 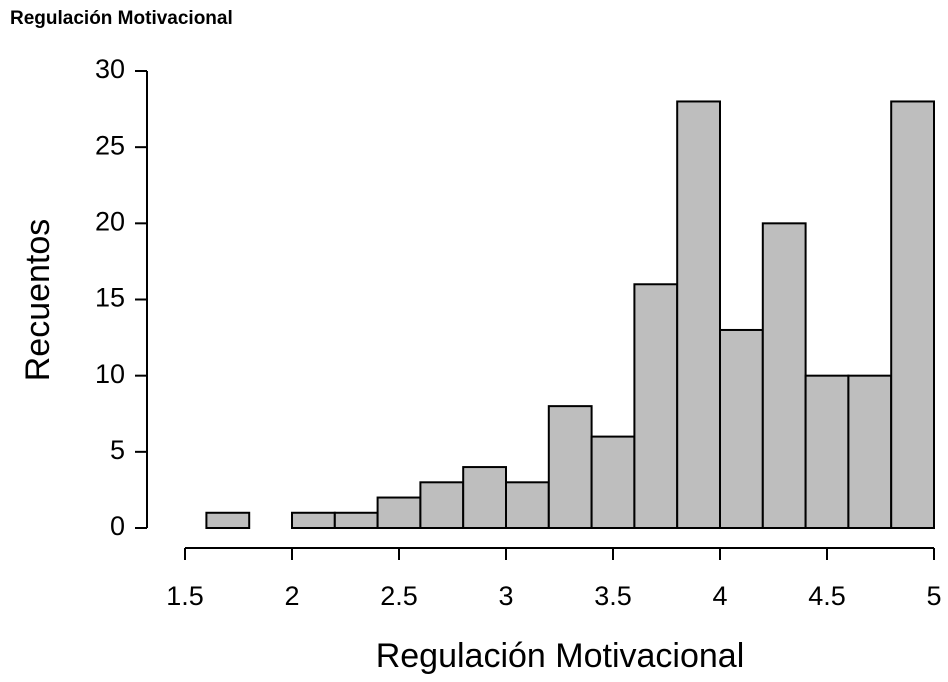 What do you see at coordinates (110, 221) in the screenshot?
I see `y-tick-label: 20` at bounding box center [110, 221].